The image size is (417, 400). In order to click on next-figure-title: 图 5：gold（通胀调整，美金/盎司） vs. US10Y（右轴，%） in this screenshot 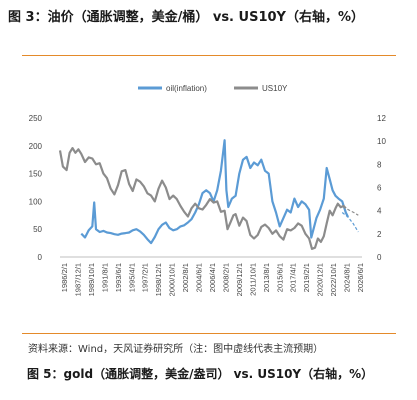, I will do `click(200, 374)`.